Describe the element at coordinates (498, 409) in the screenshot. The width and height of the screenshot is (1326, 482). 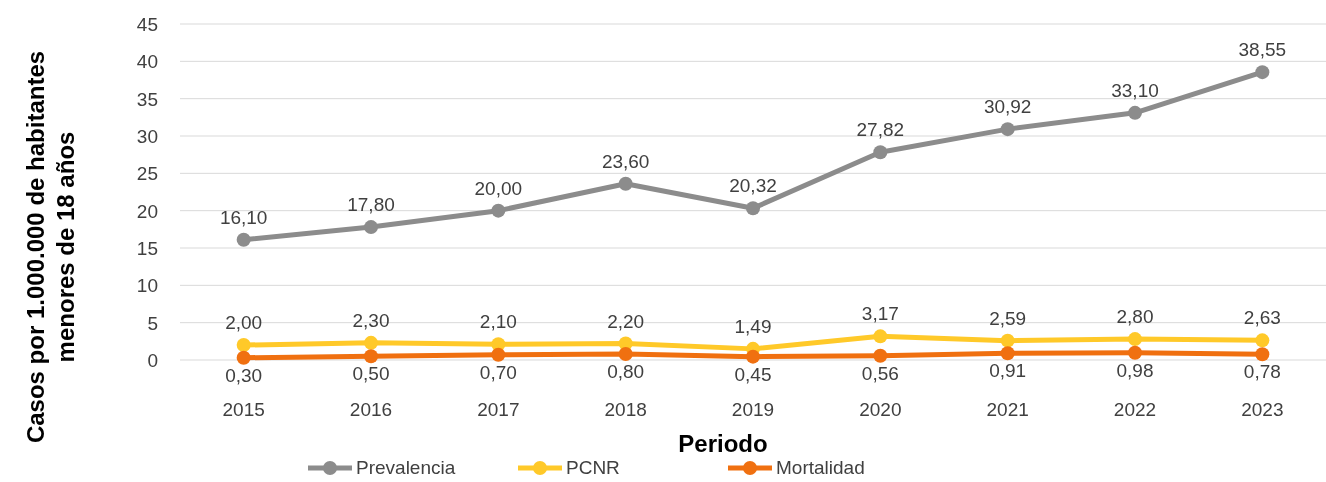
I see `x-tick-label: 2017` at that location.